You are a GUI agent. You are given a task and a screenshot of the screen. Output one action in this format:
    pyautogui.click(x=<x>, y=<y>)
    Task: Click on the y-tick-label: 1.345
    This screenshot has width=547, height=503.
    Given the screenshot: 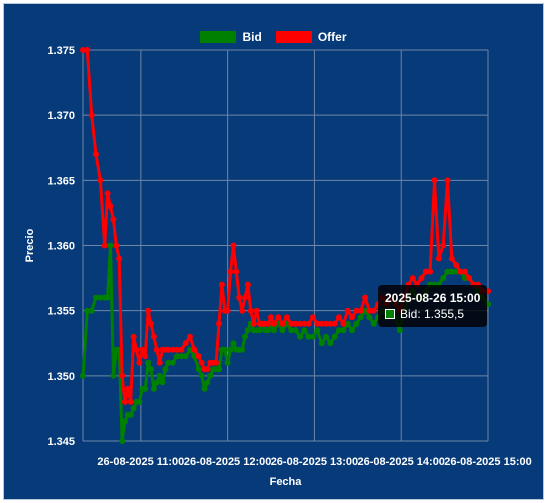 What is the action you would take?
    pyautogui.click(x=61, y=442)
    